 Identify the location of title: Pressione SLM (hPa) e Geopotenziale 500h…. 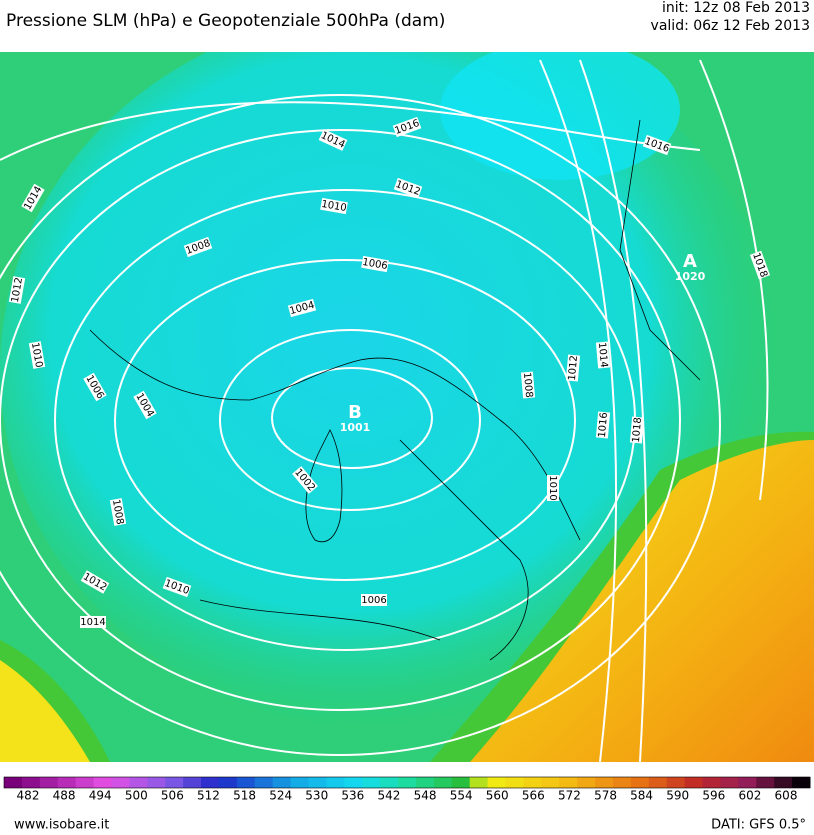
(225, 21).